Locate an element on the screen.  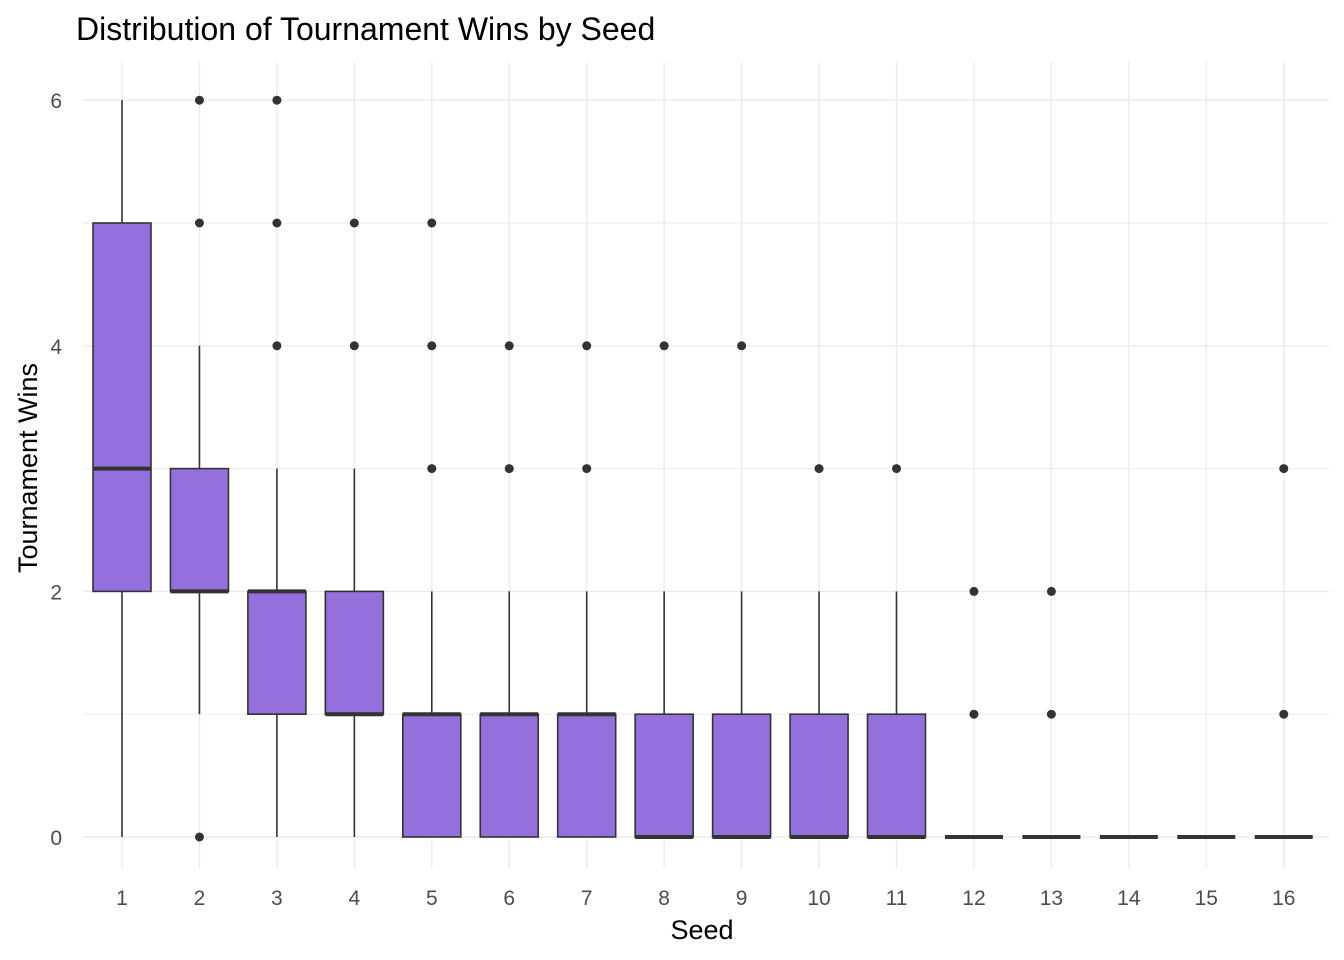
x-tick-label: 4 is located at coordinates (355, 898).